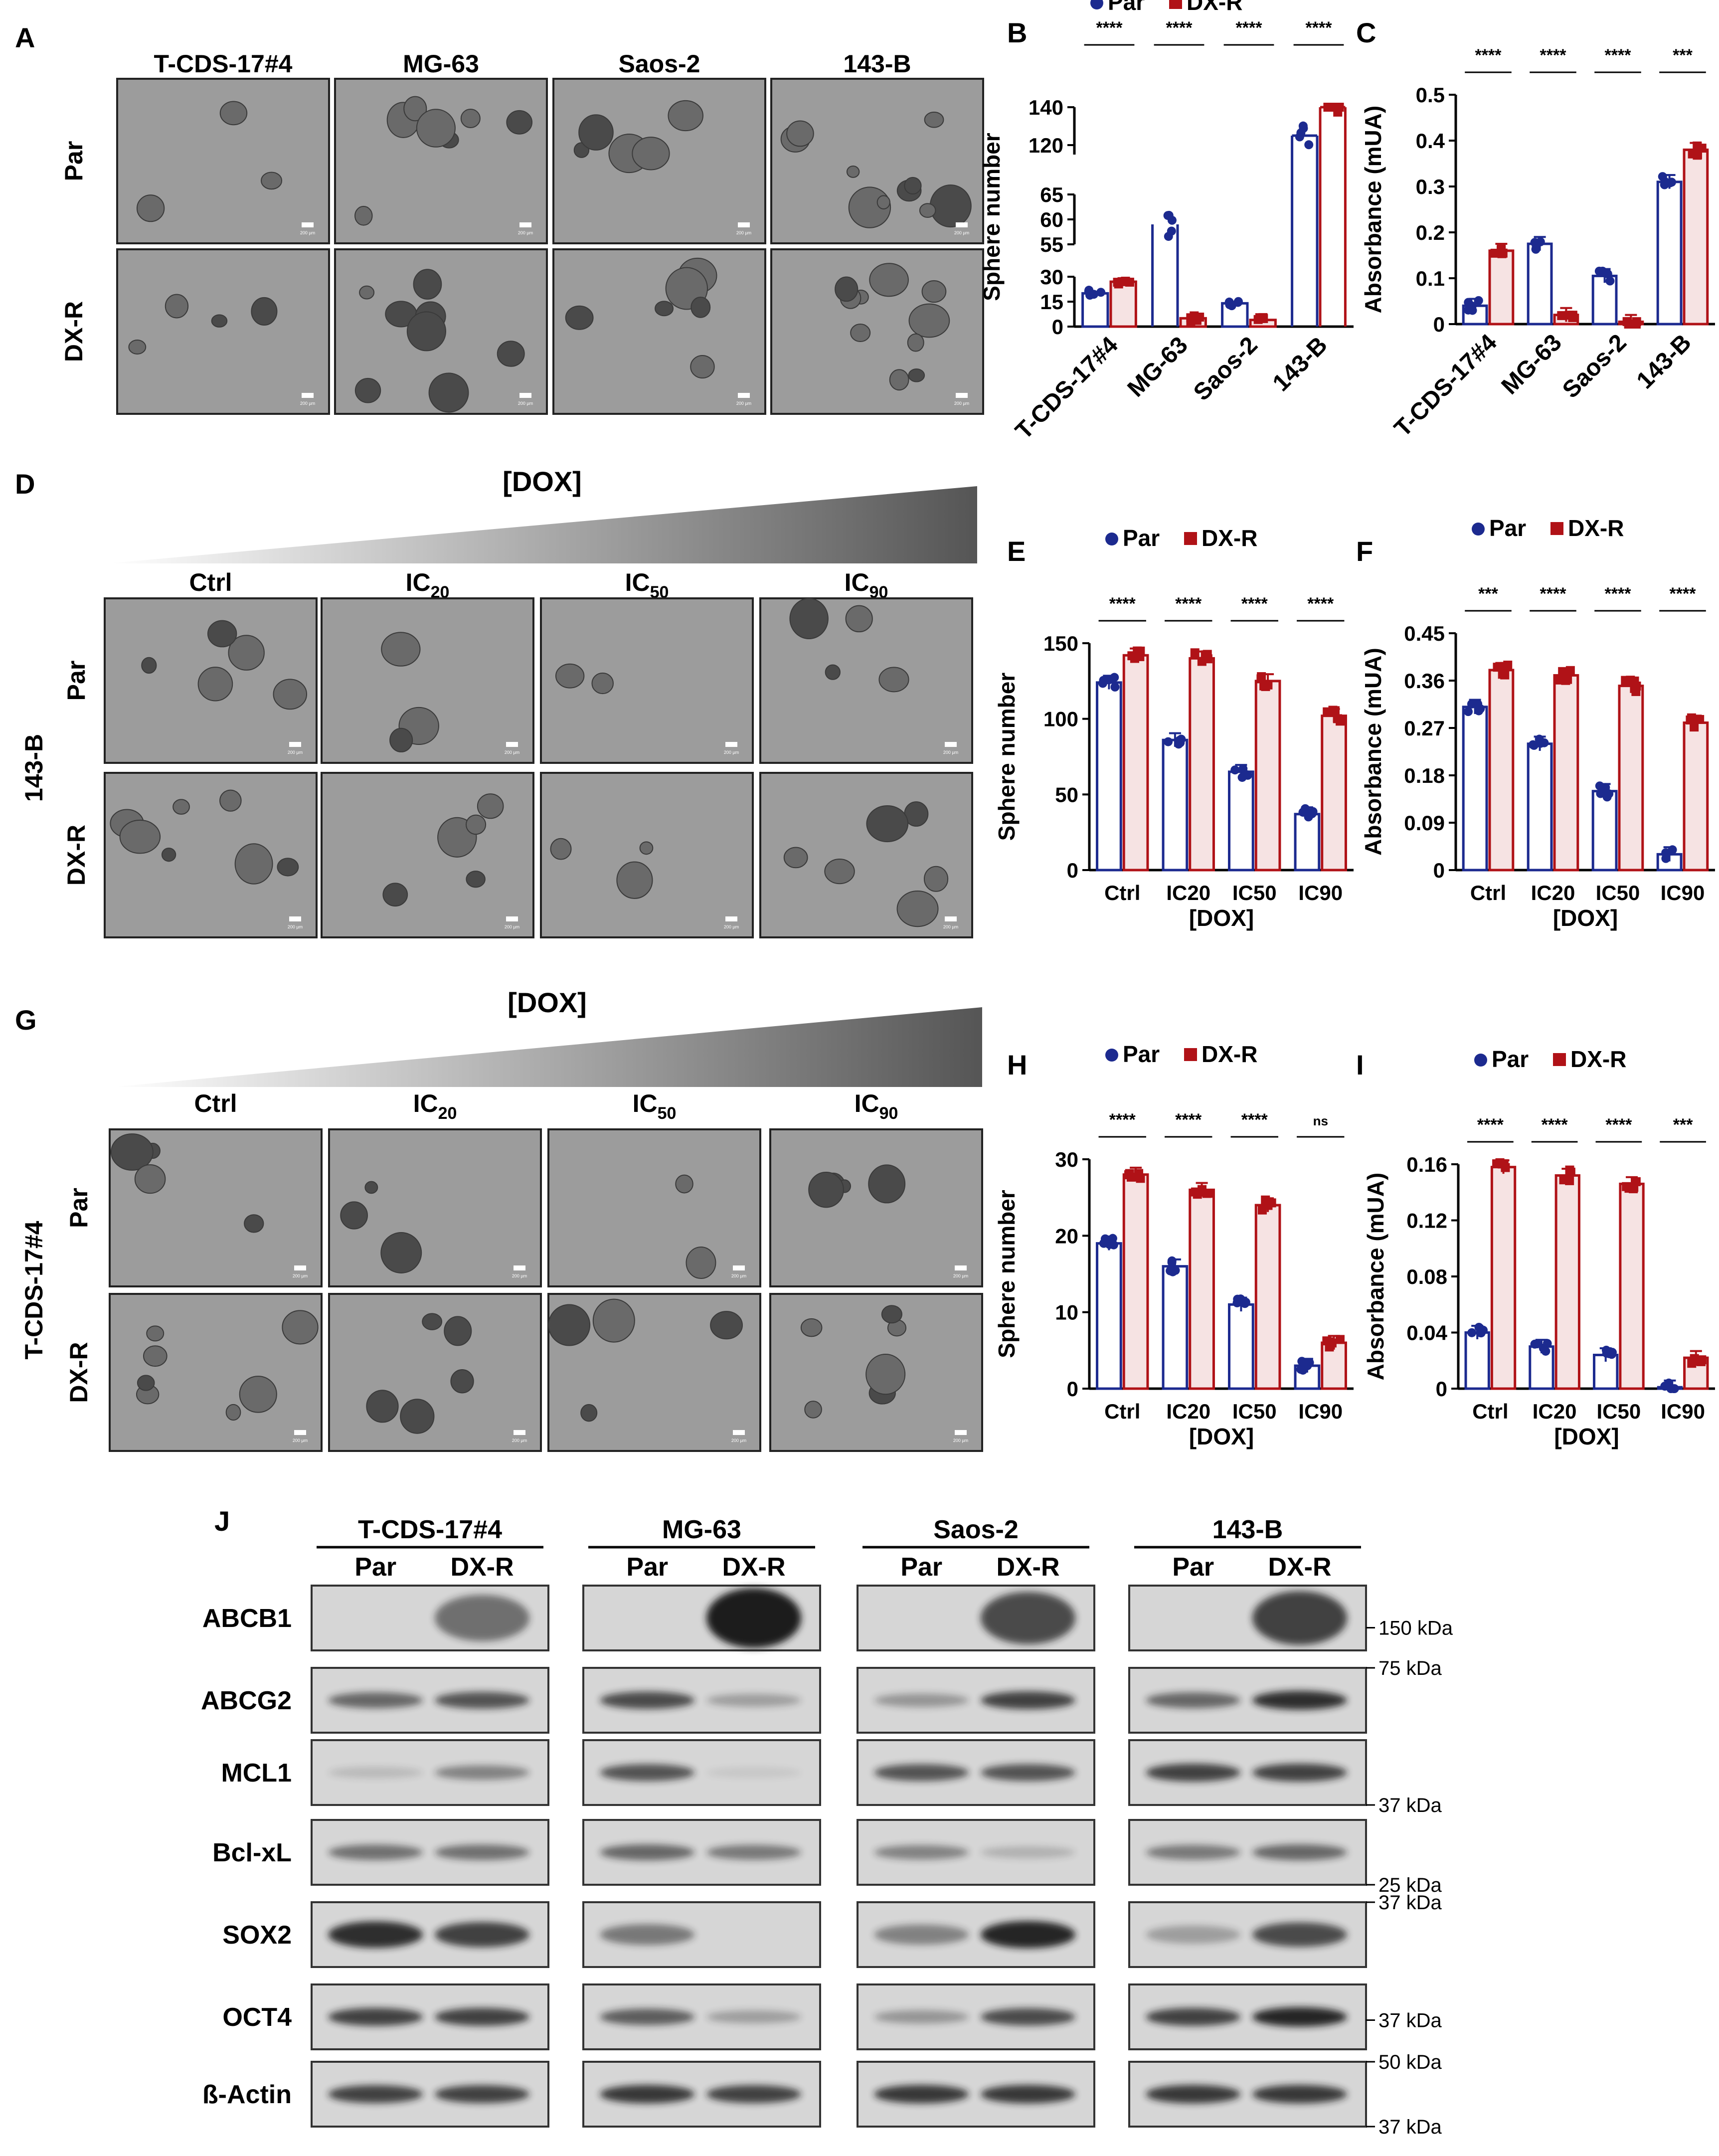 This screenshot has height=2156, width=1719. Describe the element at coordinates (1060, 643) in the screenshot. I see `y-tick-label: 150` at that location.